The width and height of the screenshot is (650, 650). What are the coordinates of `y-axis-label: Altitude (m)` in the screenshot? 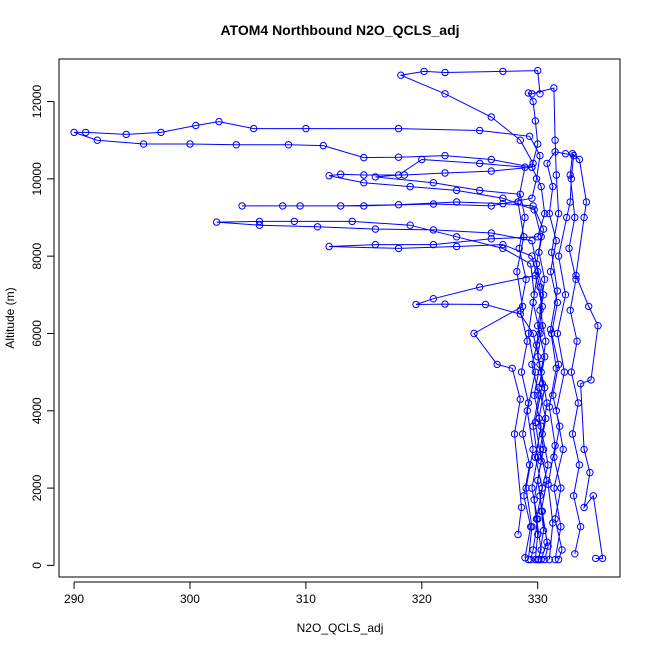 It's located at (10, 317).